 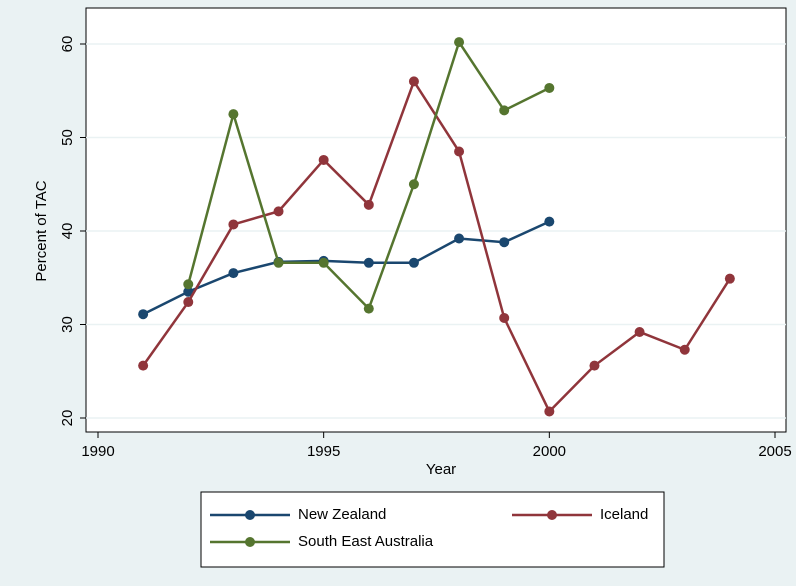 What do you see at coordinates (323, 451) in the screenshot?
I see `x-tick-label: 1995` at bounding box center [323, 451].